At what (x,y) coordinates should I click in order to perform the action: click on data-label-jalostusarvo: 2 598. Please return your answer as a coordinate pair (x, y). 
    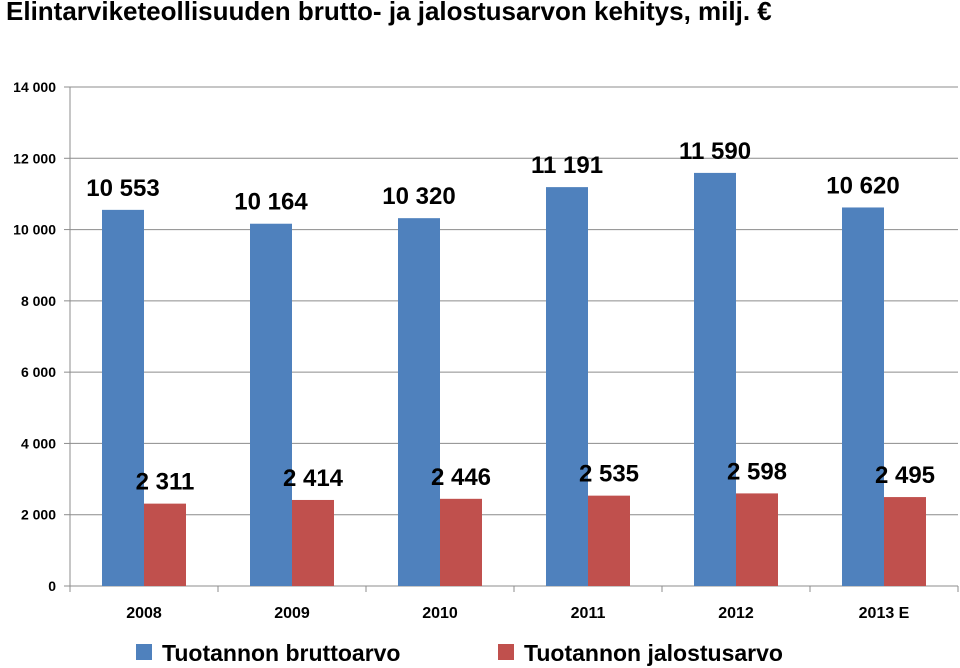
    Looking at the image, I should click on (757, 471).